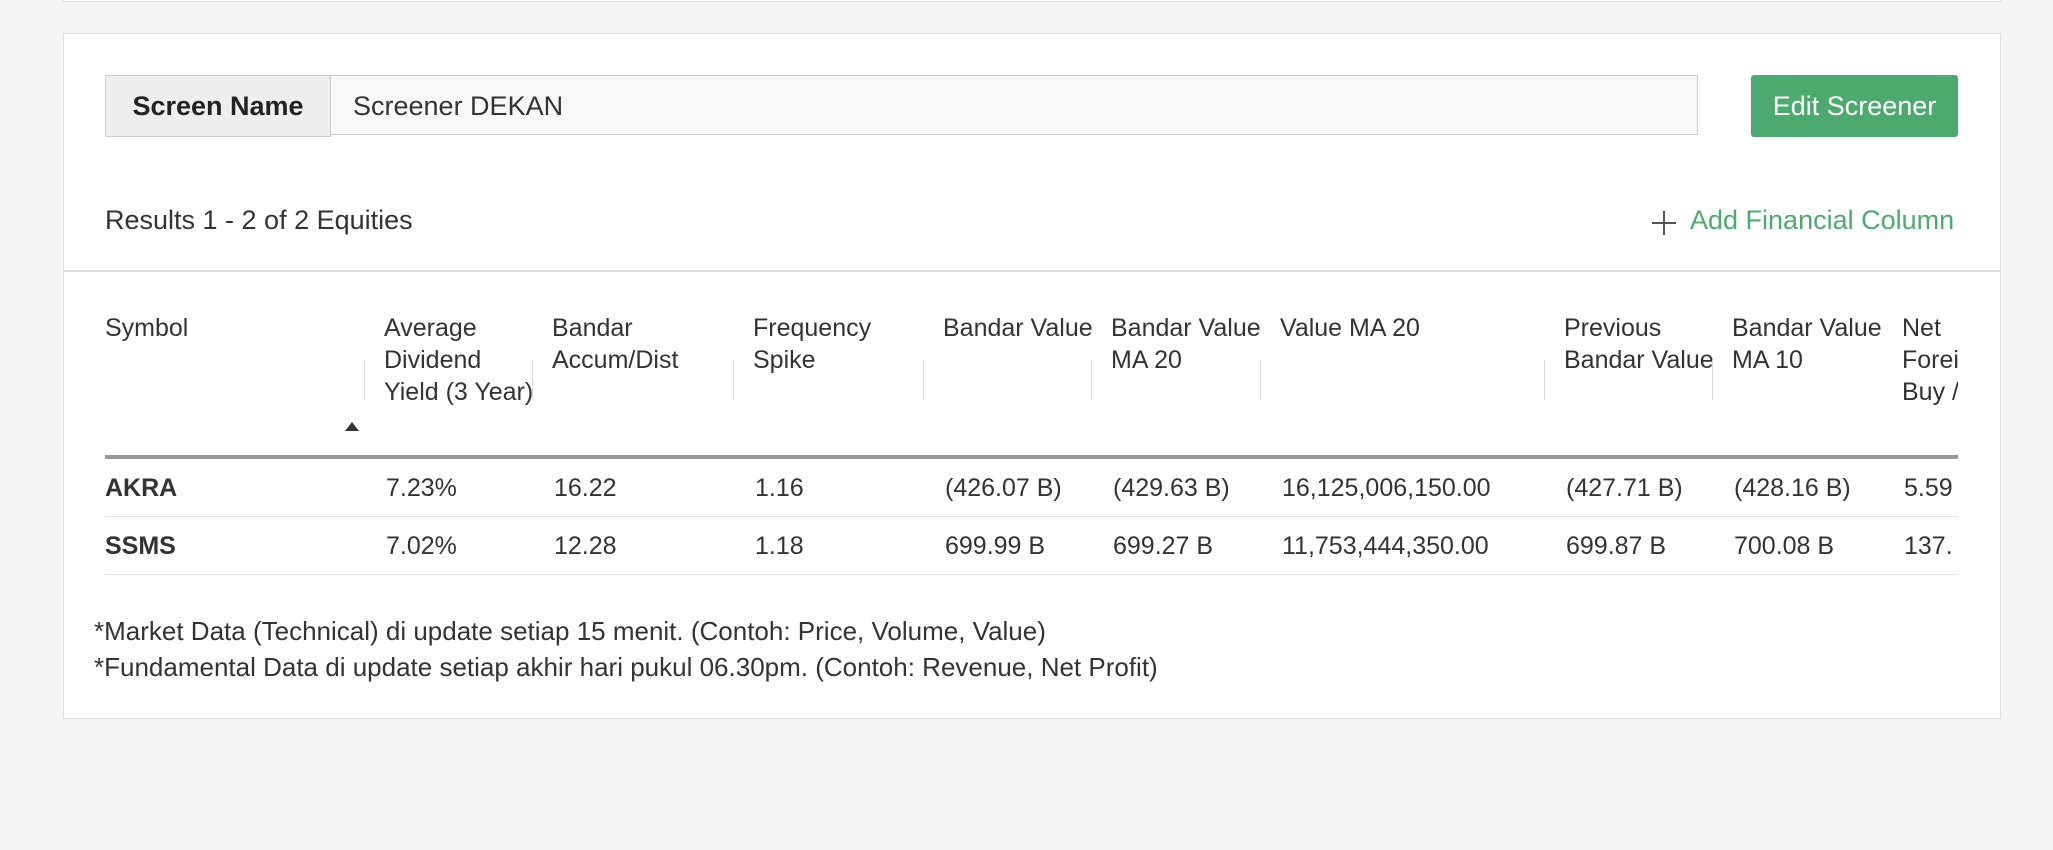 The height and width of the screenshot is (850, 2053). I want to click on value-cell: 1.16, so click(779, 488).